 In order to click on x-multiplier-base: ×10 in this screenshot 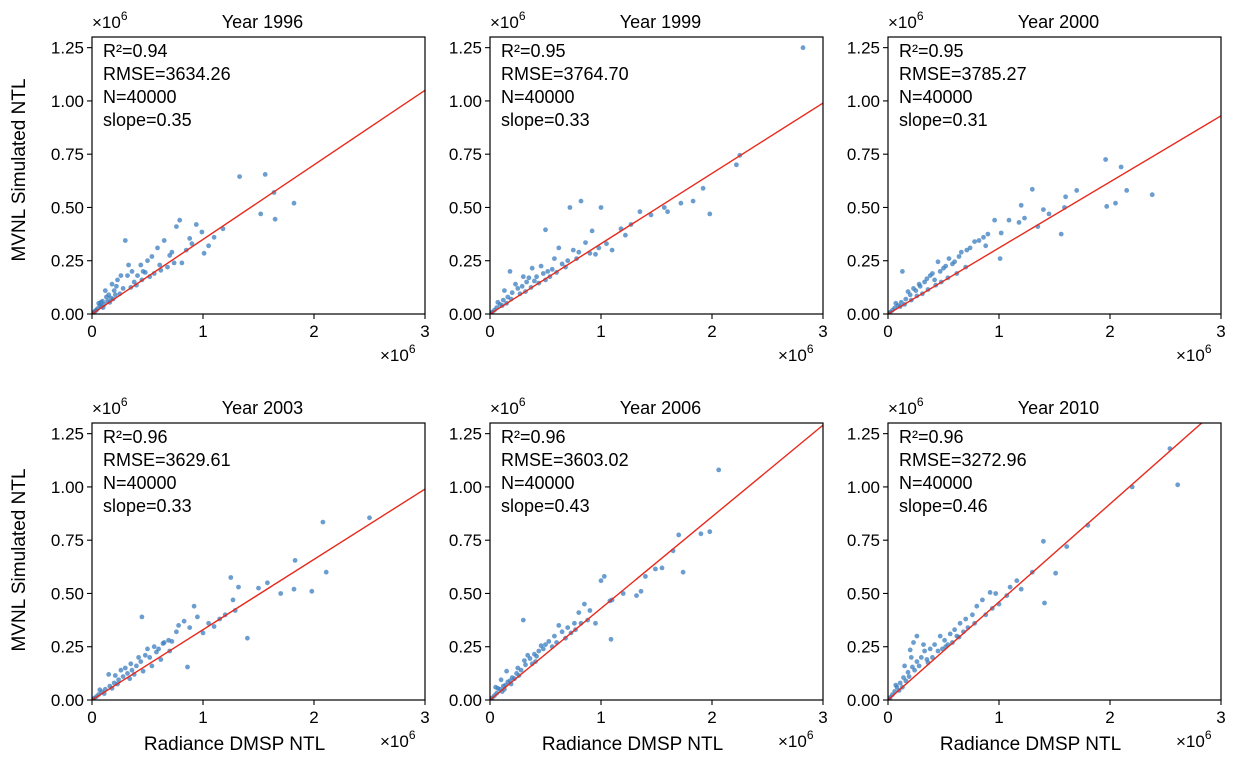, I will do `click(394, 355)`.